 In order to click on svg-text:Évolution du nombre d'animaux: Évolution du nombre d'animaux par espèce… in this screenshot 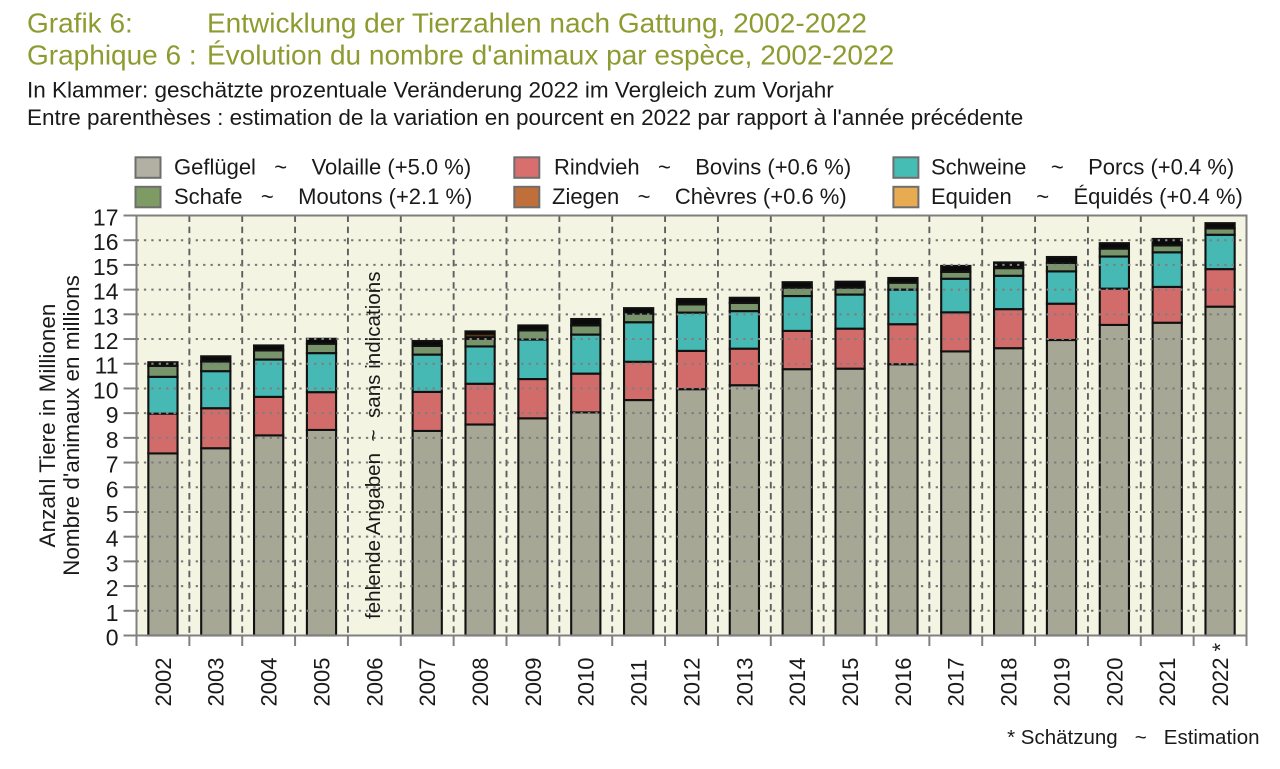, I will do `click(550, 55)`.